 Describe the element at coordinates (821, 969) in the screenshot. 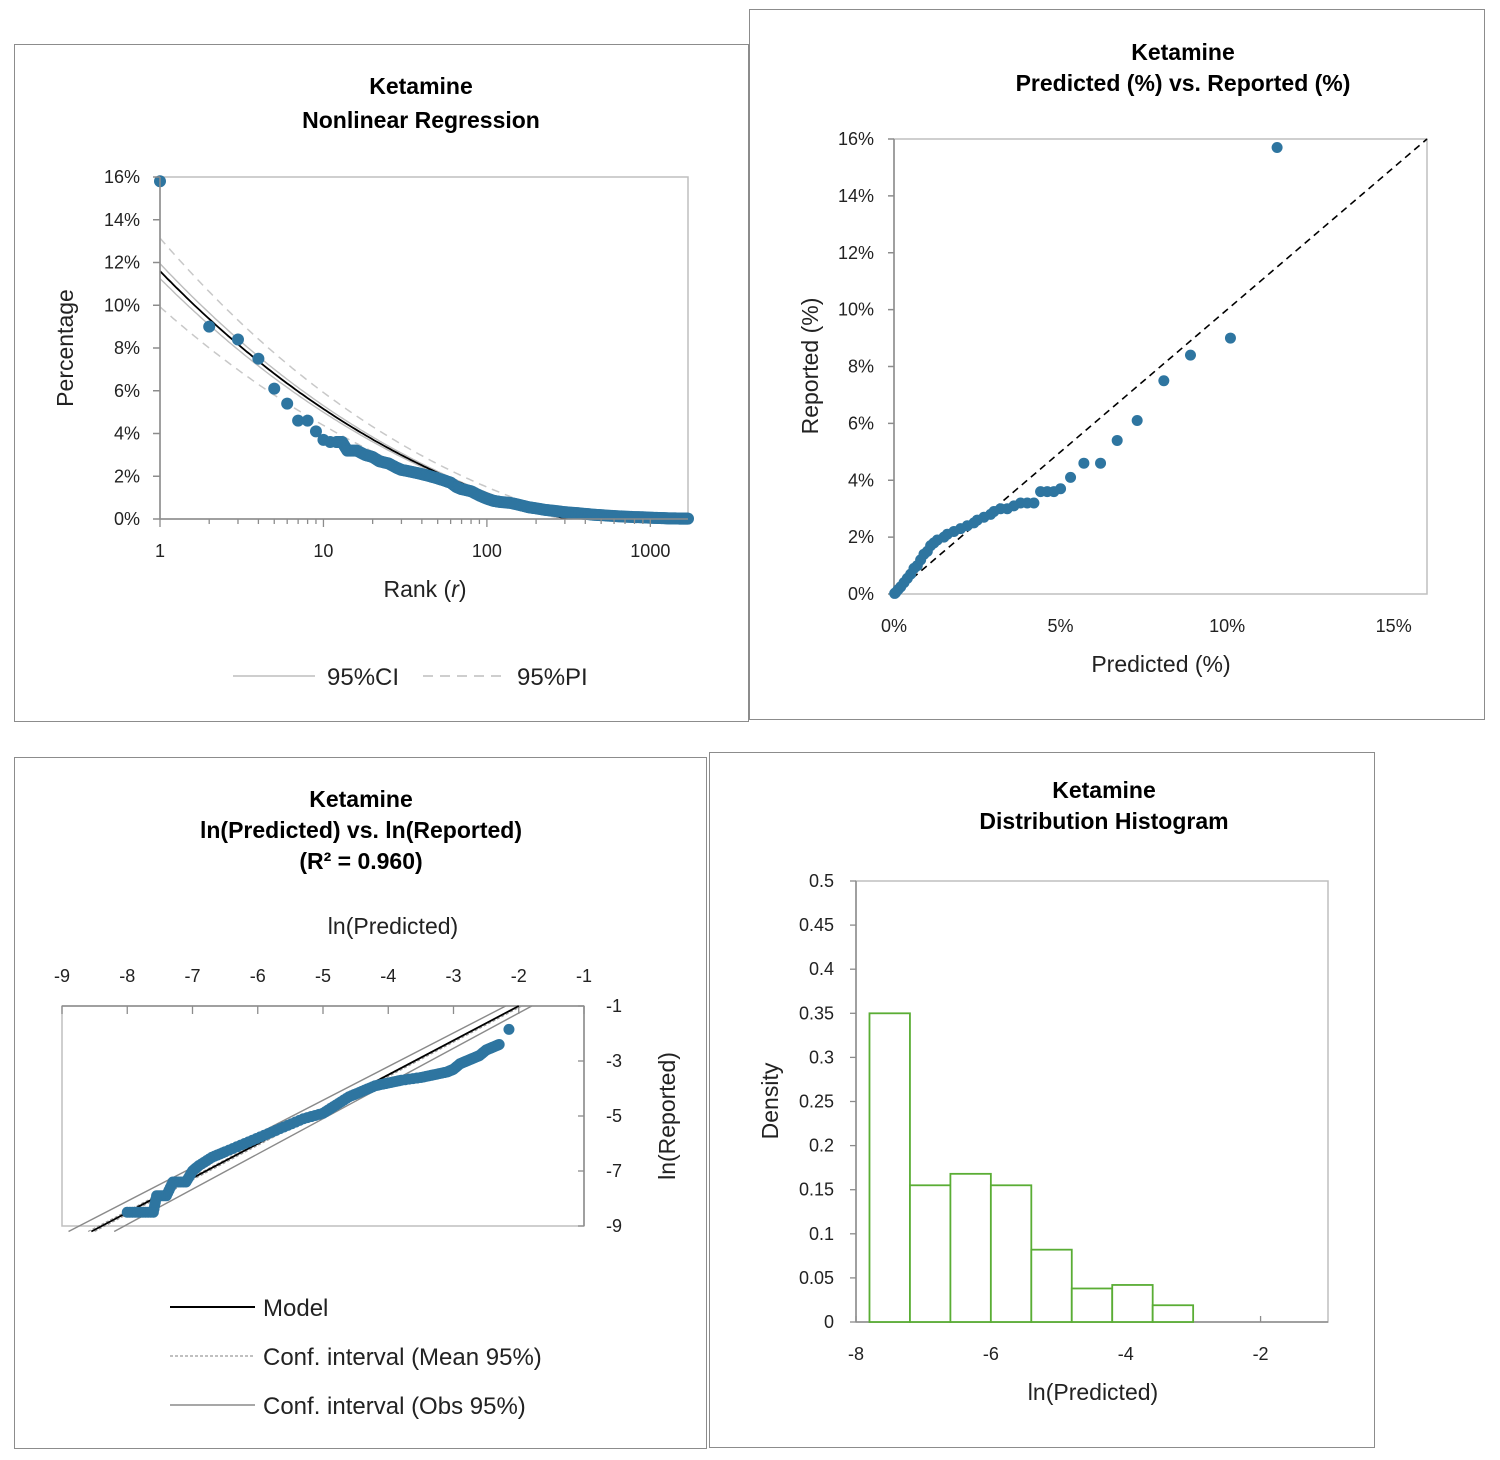

I see `y-tick-label: 0.4` at that location.